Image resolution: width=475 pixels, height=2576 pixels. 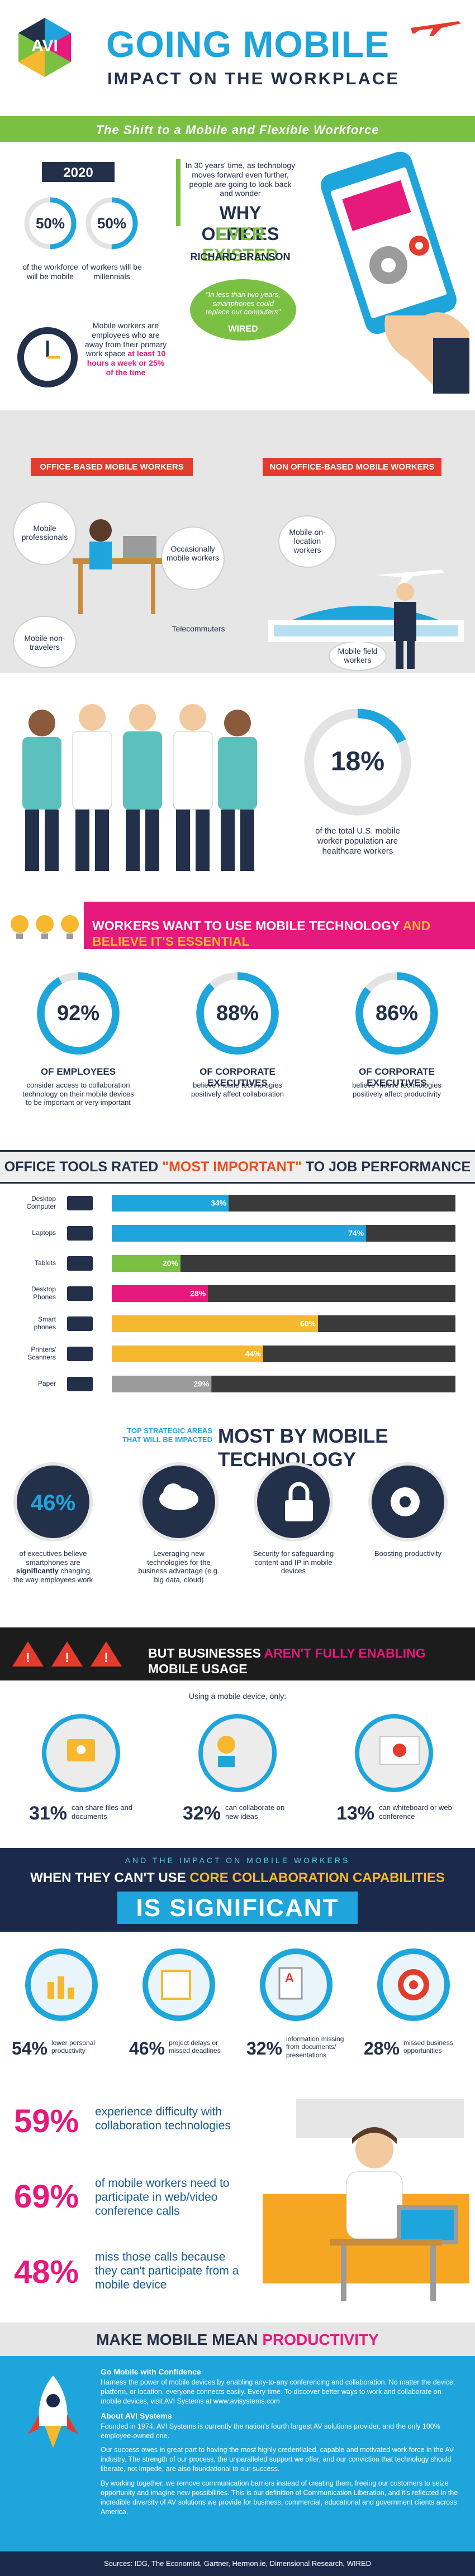 What do you see at coordinates (47, 1813) in the screenshot?
I see `enable-stat: 31%` at bounding box center [47, 1813].